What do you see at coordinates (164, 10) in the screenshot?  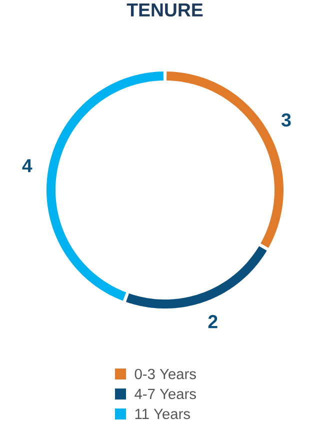 I see `chart-title: TENURE` at bounding box center [164, 10].